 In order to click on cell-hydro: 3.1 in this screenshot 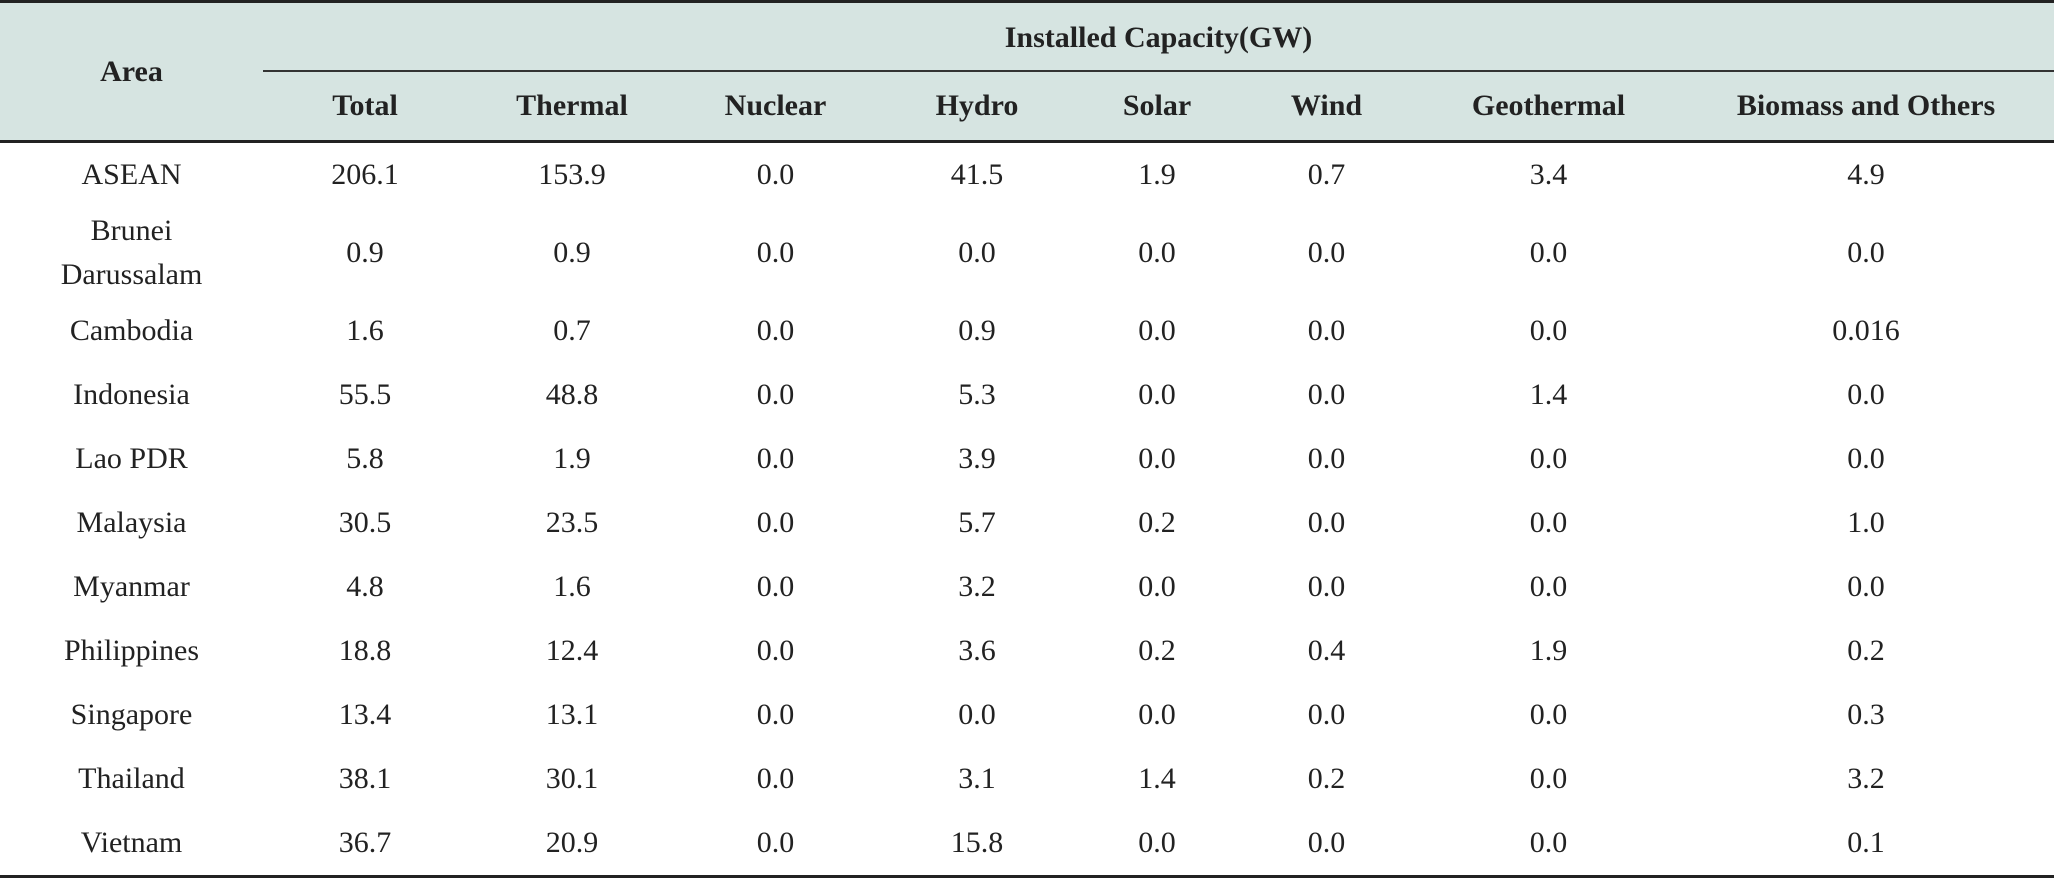, I will do `click(977, 778)`.